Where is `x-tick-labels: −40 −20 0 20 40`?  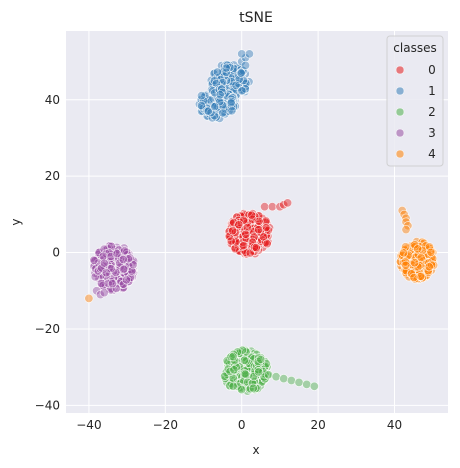
x-tick-labels: −40 −20 0 20 40 is located at coordinates (239, 425).